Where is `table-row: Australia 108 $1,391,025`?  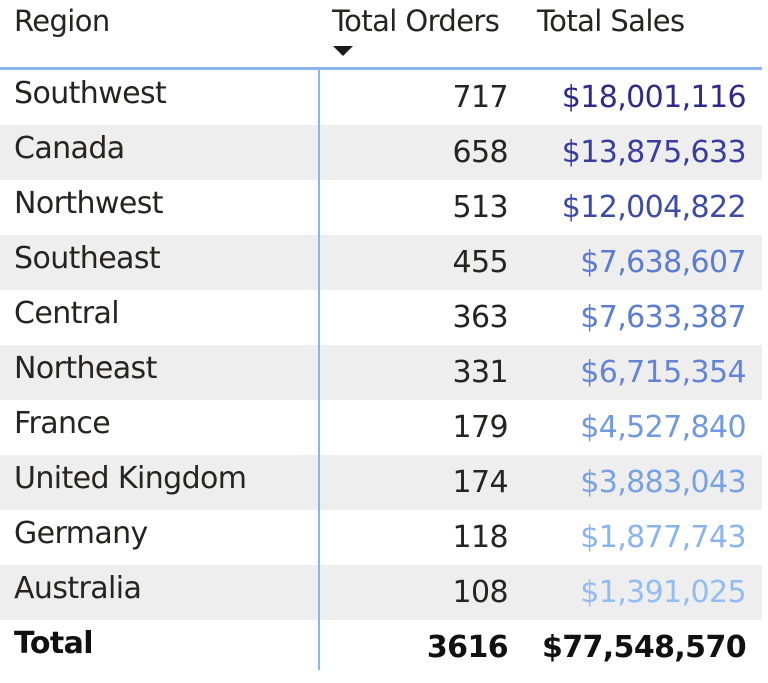 table-row: Australia 108 $1,391,025 is located at coordinates (381, 592).